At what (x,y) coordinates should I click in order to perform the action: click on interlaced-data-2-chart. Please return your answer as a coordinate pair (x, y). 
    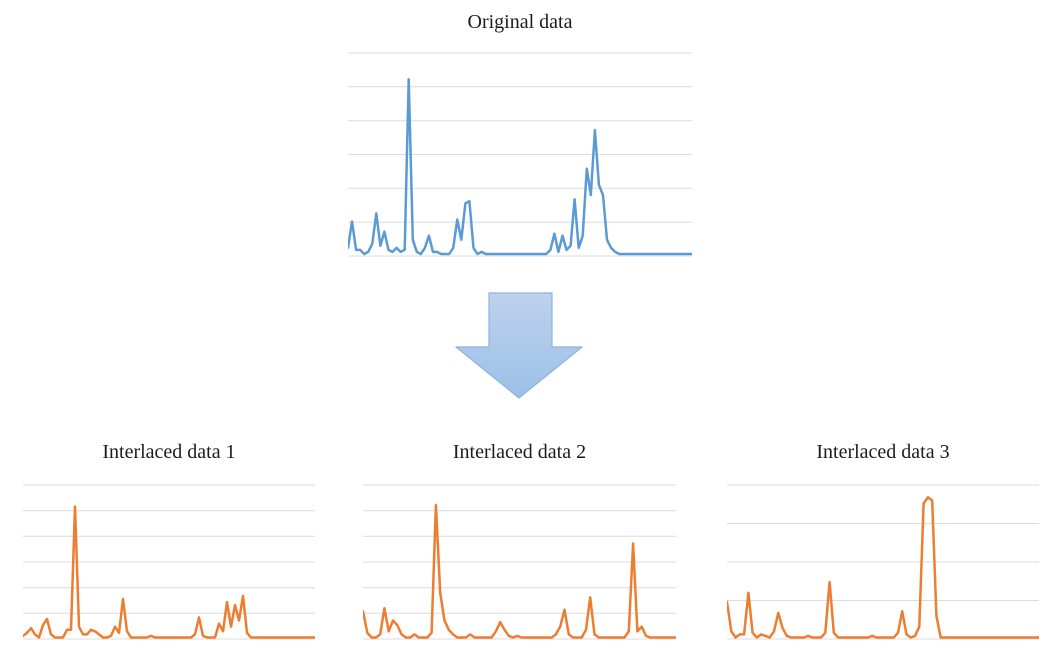
    Looking at the image, I should click on (519, 562).